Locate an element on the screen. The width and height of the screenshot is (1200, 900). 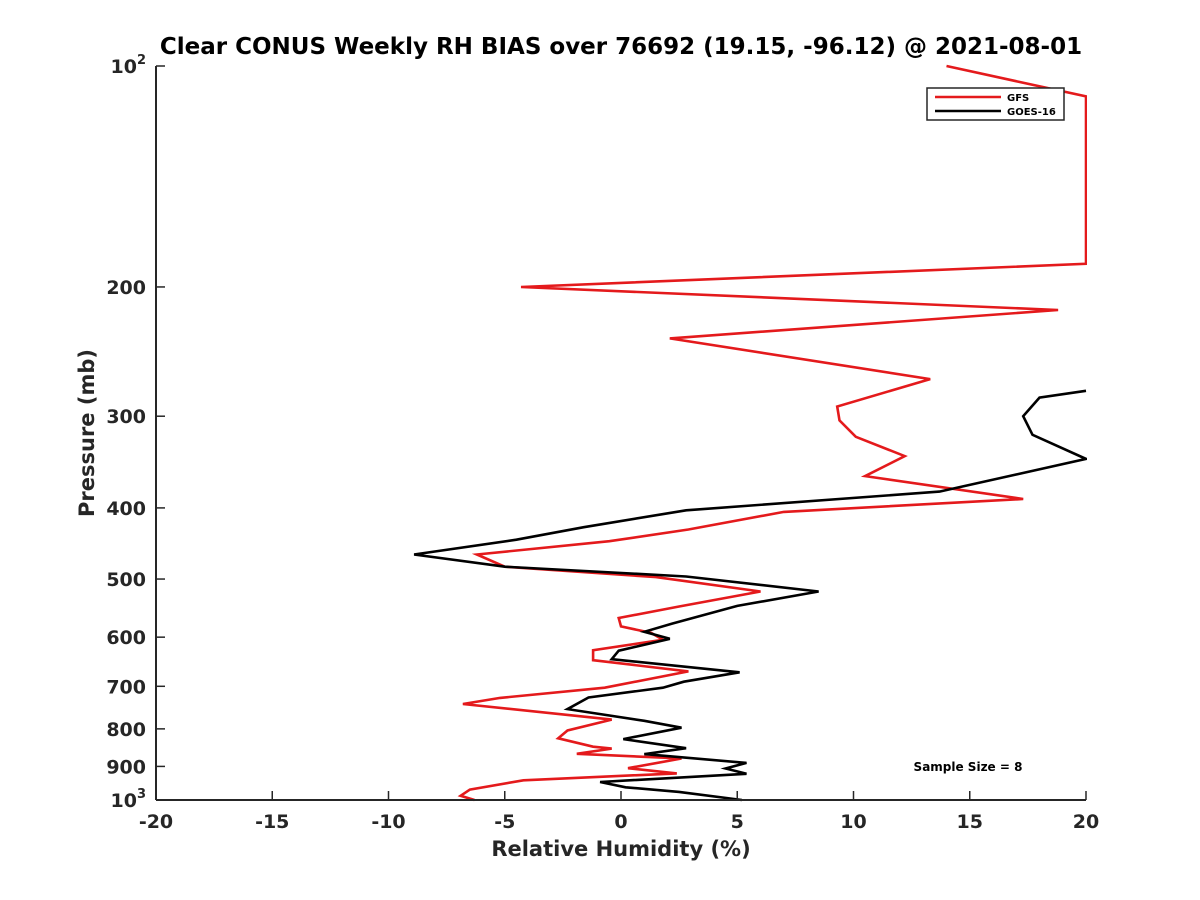
y-tick-label: 500 is located at coordinates (126, 580).